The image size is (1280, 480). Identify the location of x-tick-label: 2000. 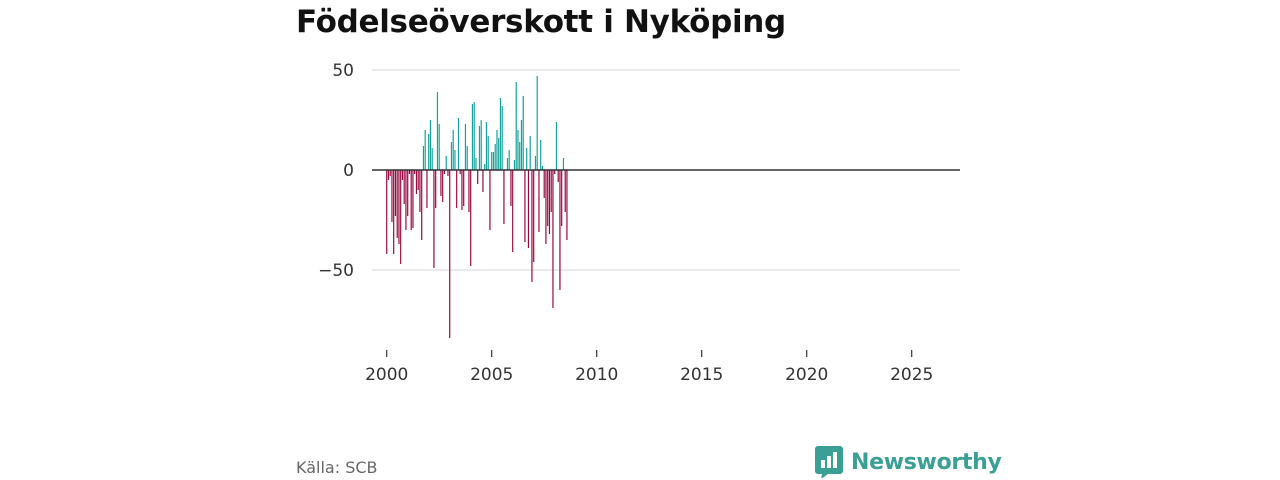
(386, 375).